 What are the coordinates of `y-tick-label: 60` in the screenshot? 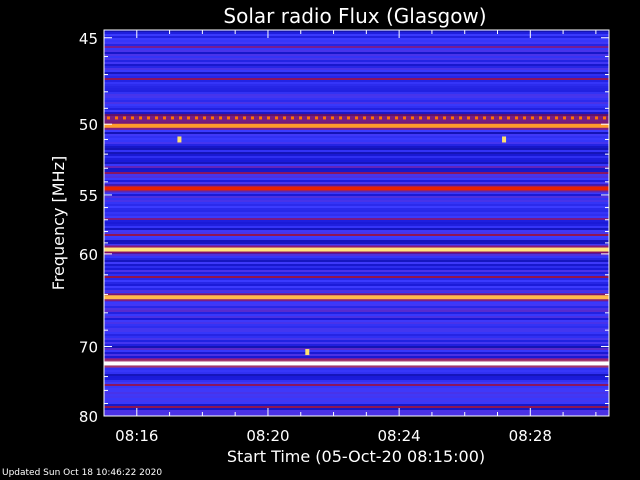 It's located at (88, 255).